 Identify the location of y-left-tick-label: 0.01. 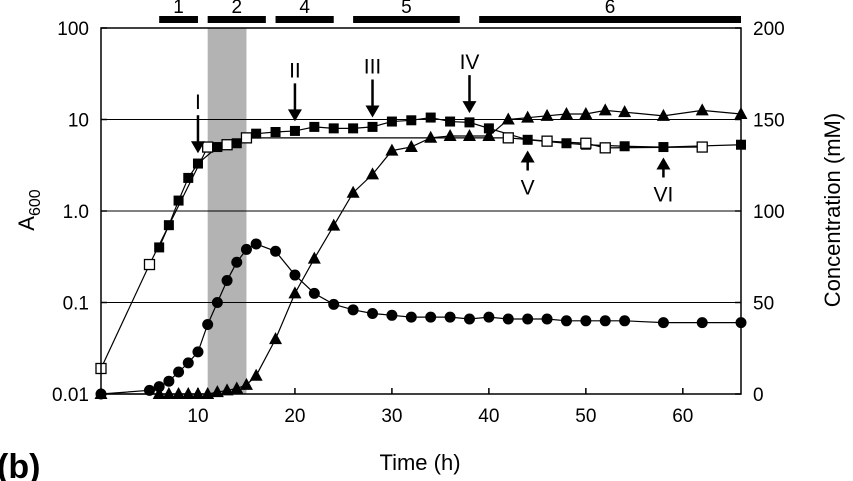
(70, 395).